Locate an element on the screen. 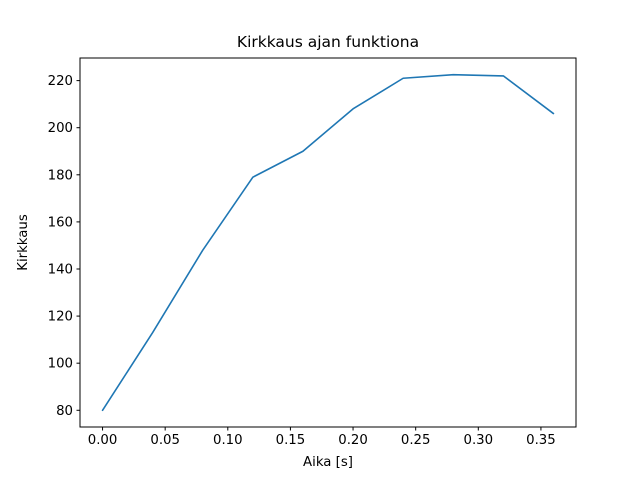 This screenshot has height=484, width=640. x-axis-ticks: 0.00 0.05 0.10 0.15 0.20 0.25 0.30 0.35 is located at coordinates (322, 437).